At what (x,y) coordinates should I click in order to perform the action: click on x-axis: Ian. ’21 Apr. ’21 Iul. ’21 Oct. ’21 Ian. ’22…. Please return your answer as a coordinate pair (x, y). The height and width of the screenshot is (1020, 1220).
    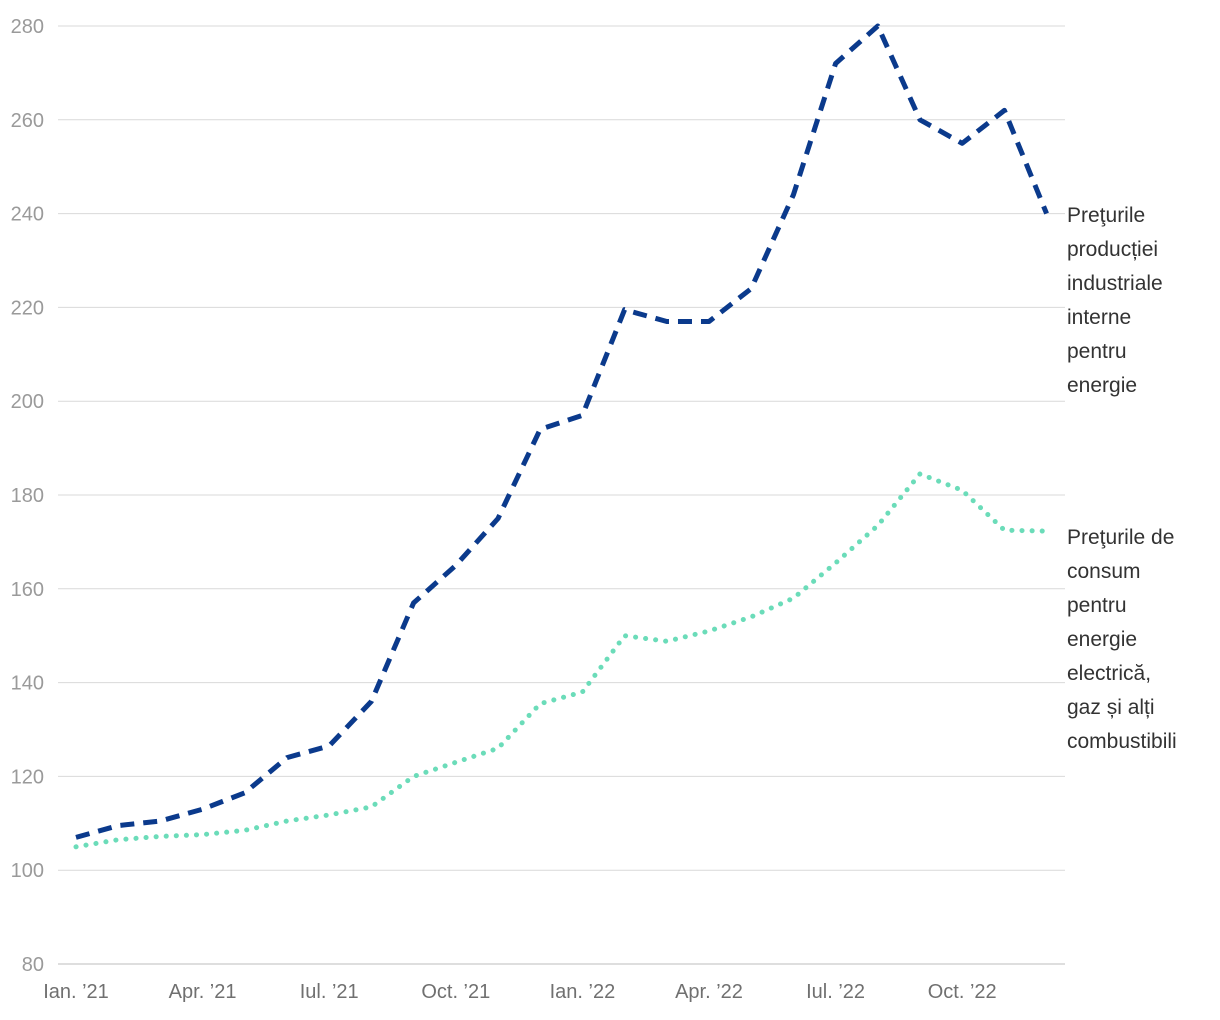
    Looking at the image, I should click on (554, 983).